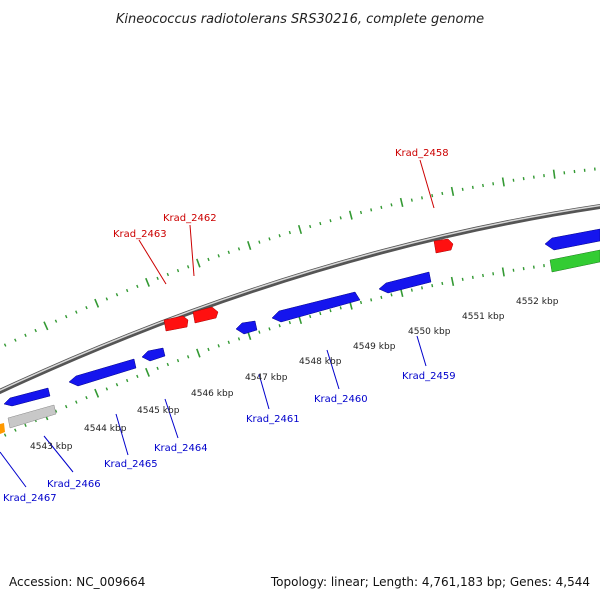 This screenshot has width=600, height=600. What do you see at coordinates (572, 239) in the screenshot?
I see `gene-edge-blue` at bounding box center [572, 239].